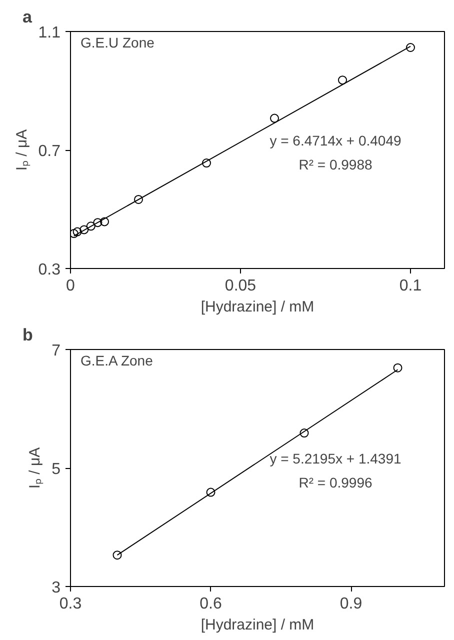  What do you see at coordinates (27, 17) in the screenshot?
I see `chart-title: a` at bounding box center [27, 17].